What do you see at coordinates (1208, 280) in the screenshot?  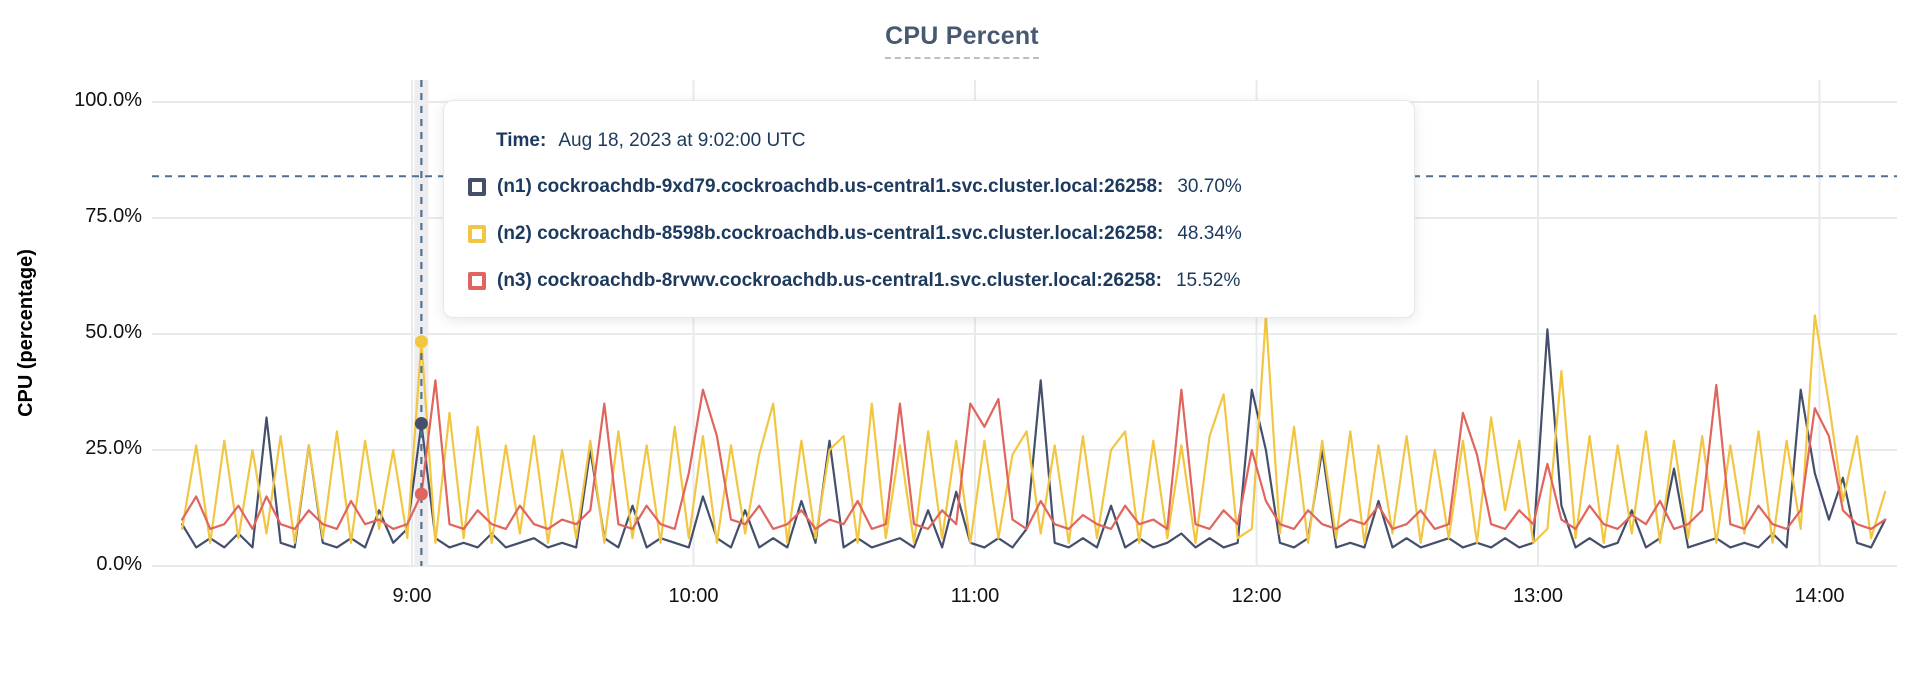 I see `tooltip-series-value: 15.52%` at bounding box center [1208, 280].